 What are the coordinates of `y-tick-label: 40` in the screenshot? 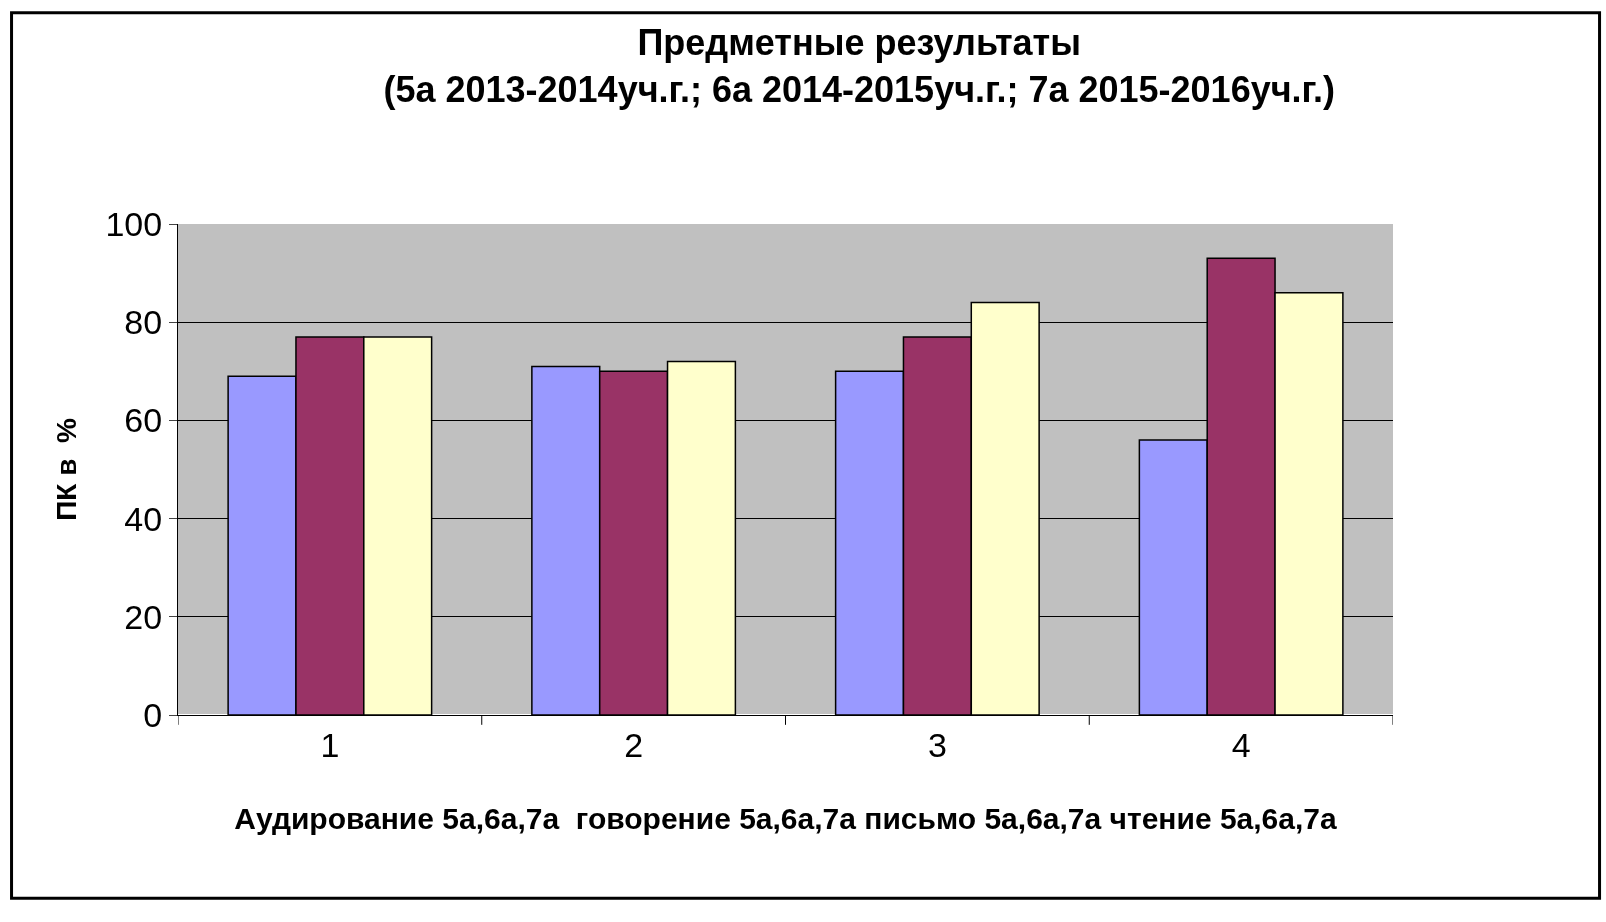 It's located at (143, 518).